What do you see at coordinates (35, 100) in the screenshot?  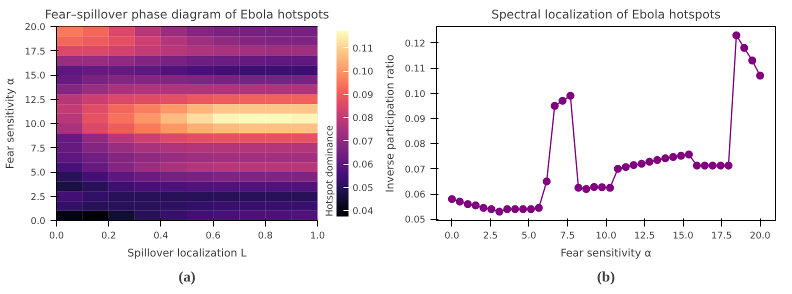 I see `y-tick-label: 12.5` at bounding box center [35, 100].